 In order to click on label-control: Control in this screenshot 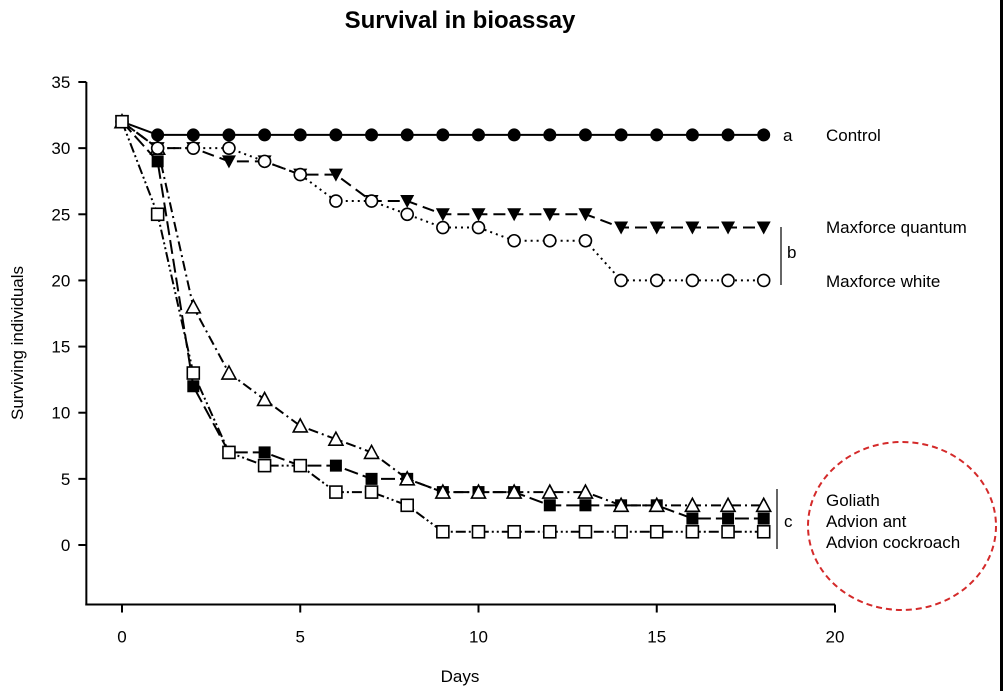, I will do `click(853, 135)`.